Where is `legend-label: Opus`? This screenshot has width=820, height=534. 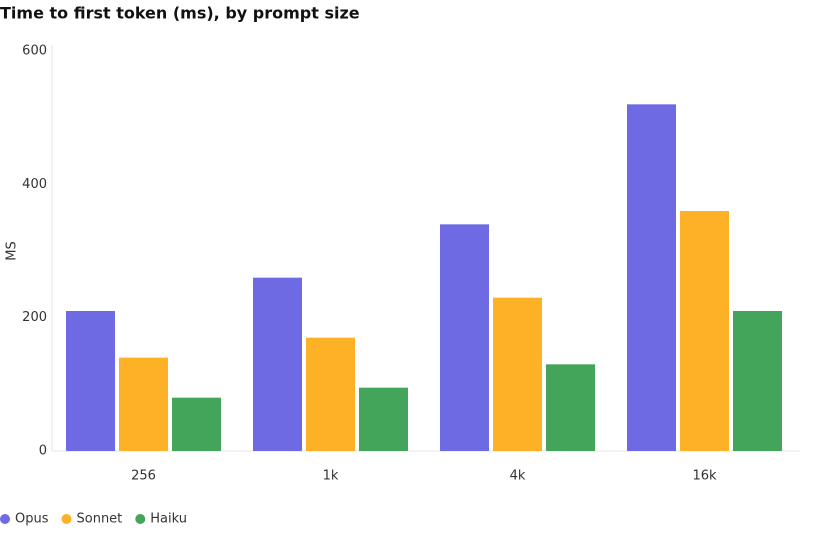 legend-label: Opus is located at coordinates (32, 519).